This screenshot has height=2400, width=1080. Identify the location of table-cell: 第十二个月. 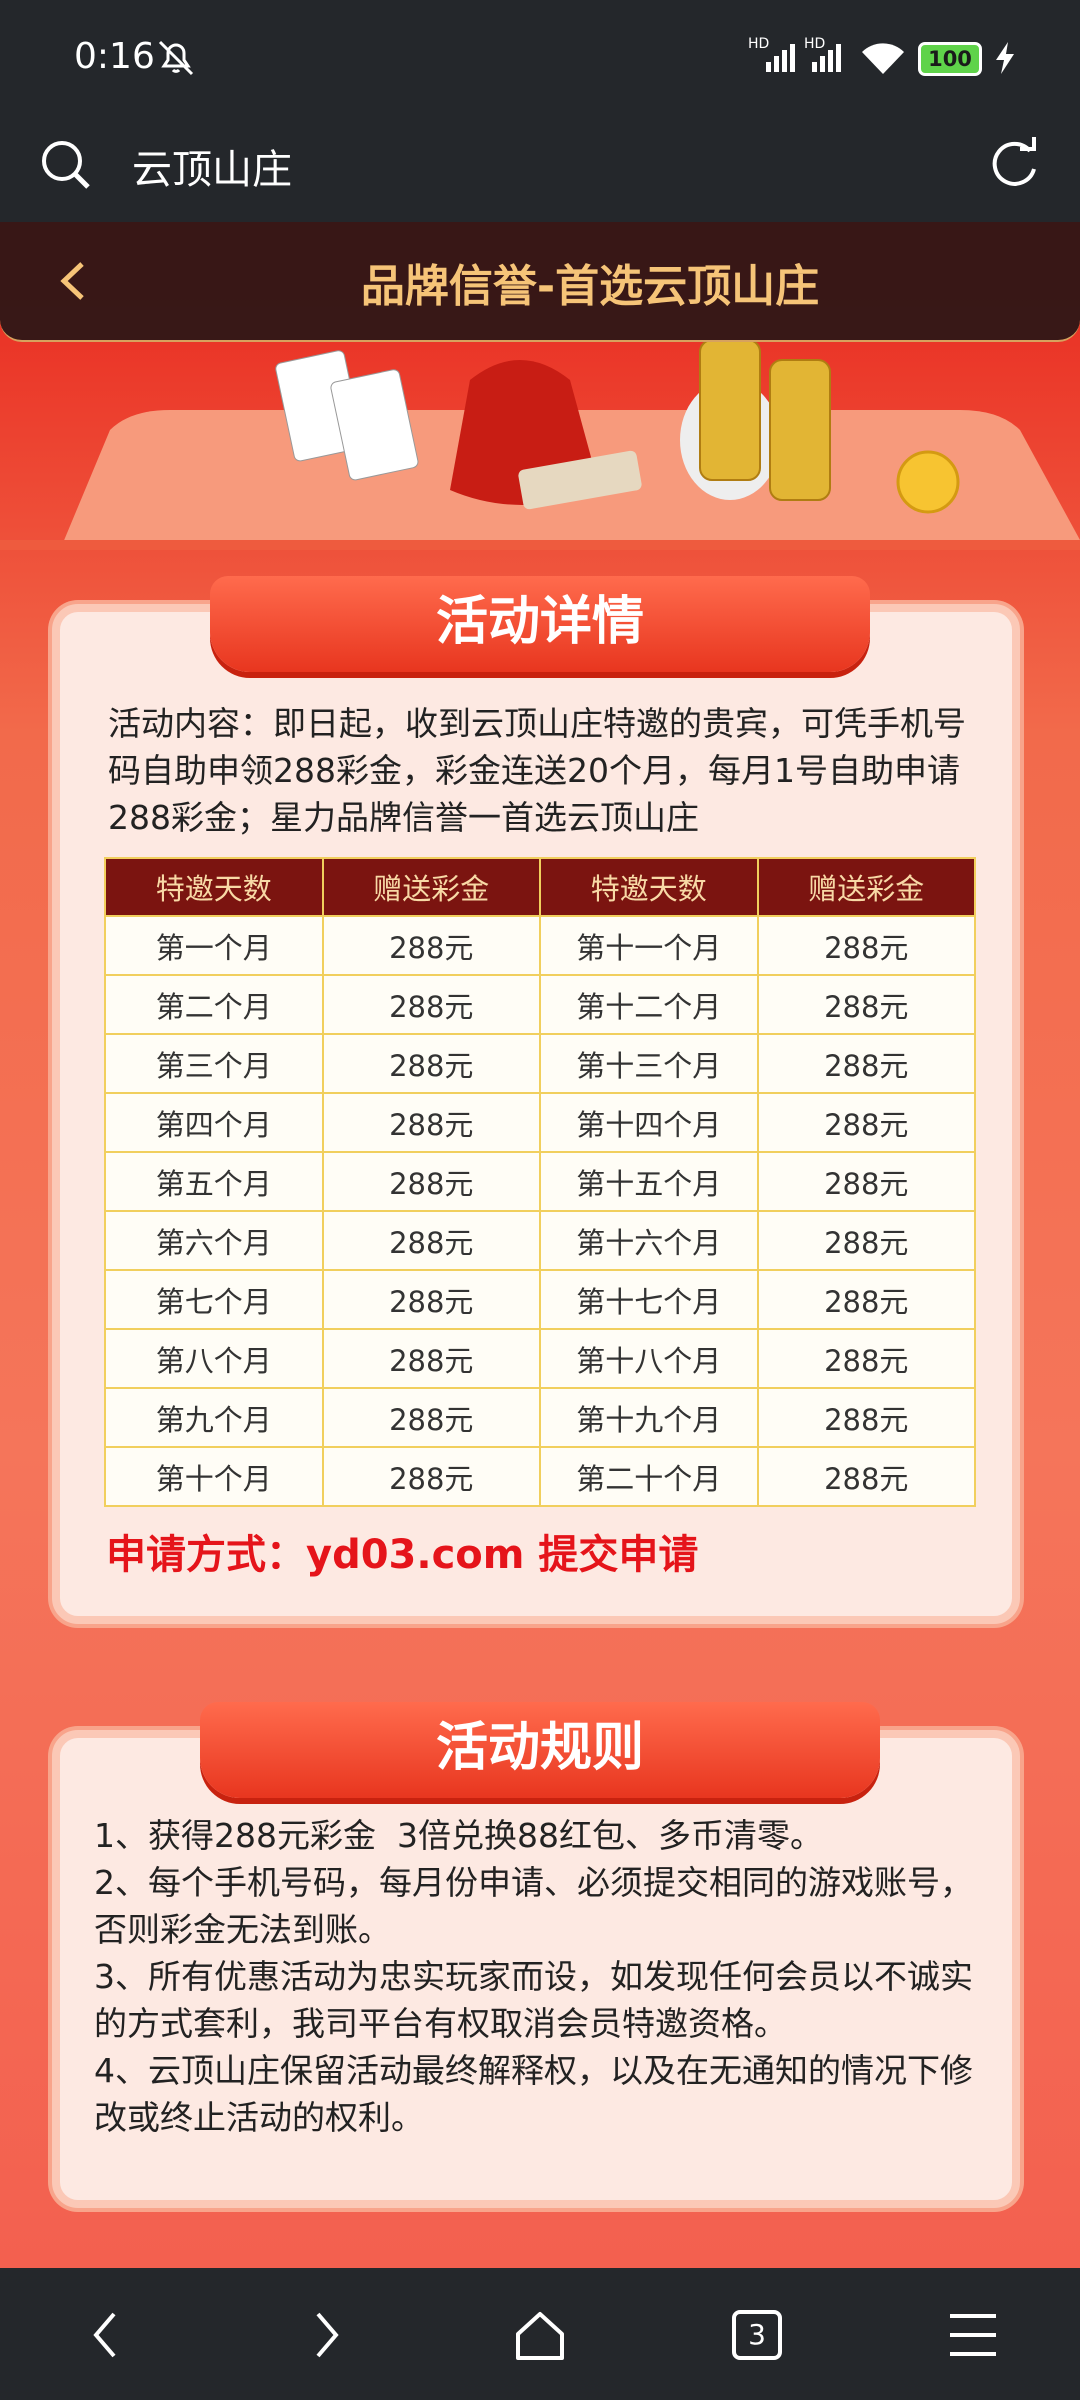
(649, 1004).